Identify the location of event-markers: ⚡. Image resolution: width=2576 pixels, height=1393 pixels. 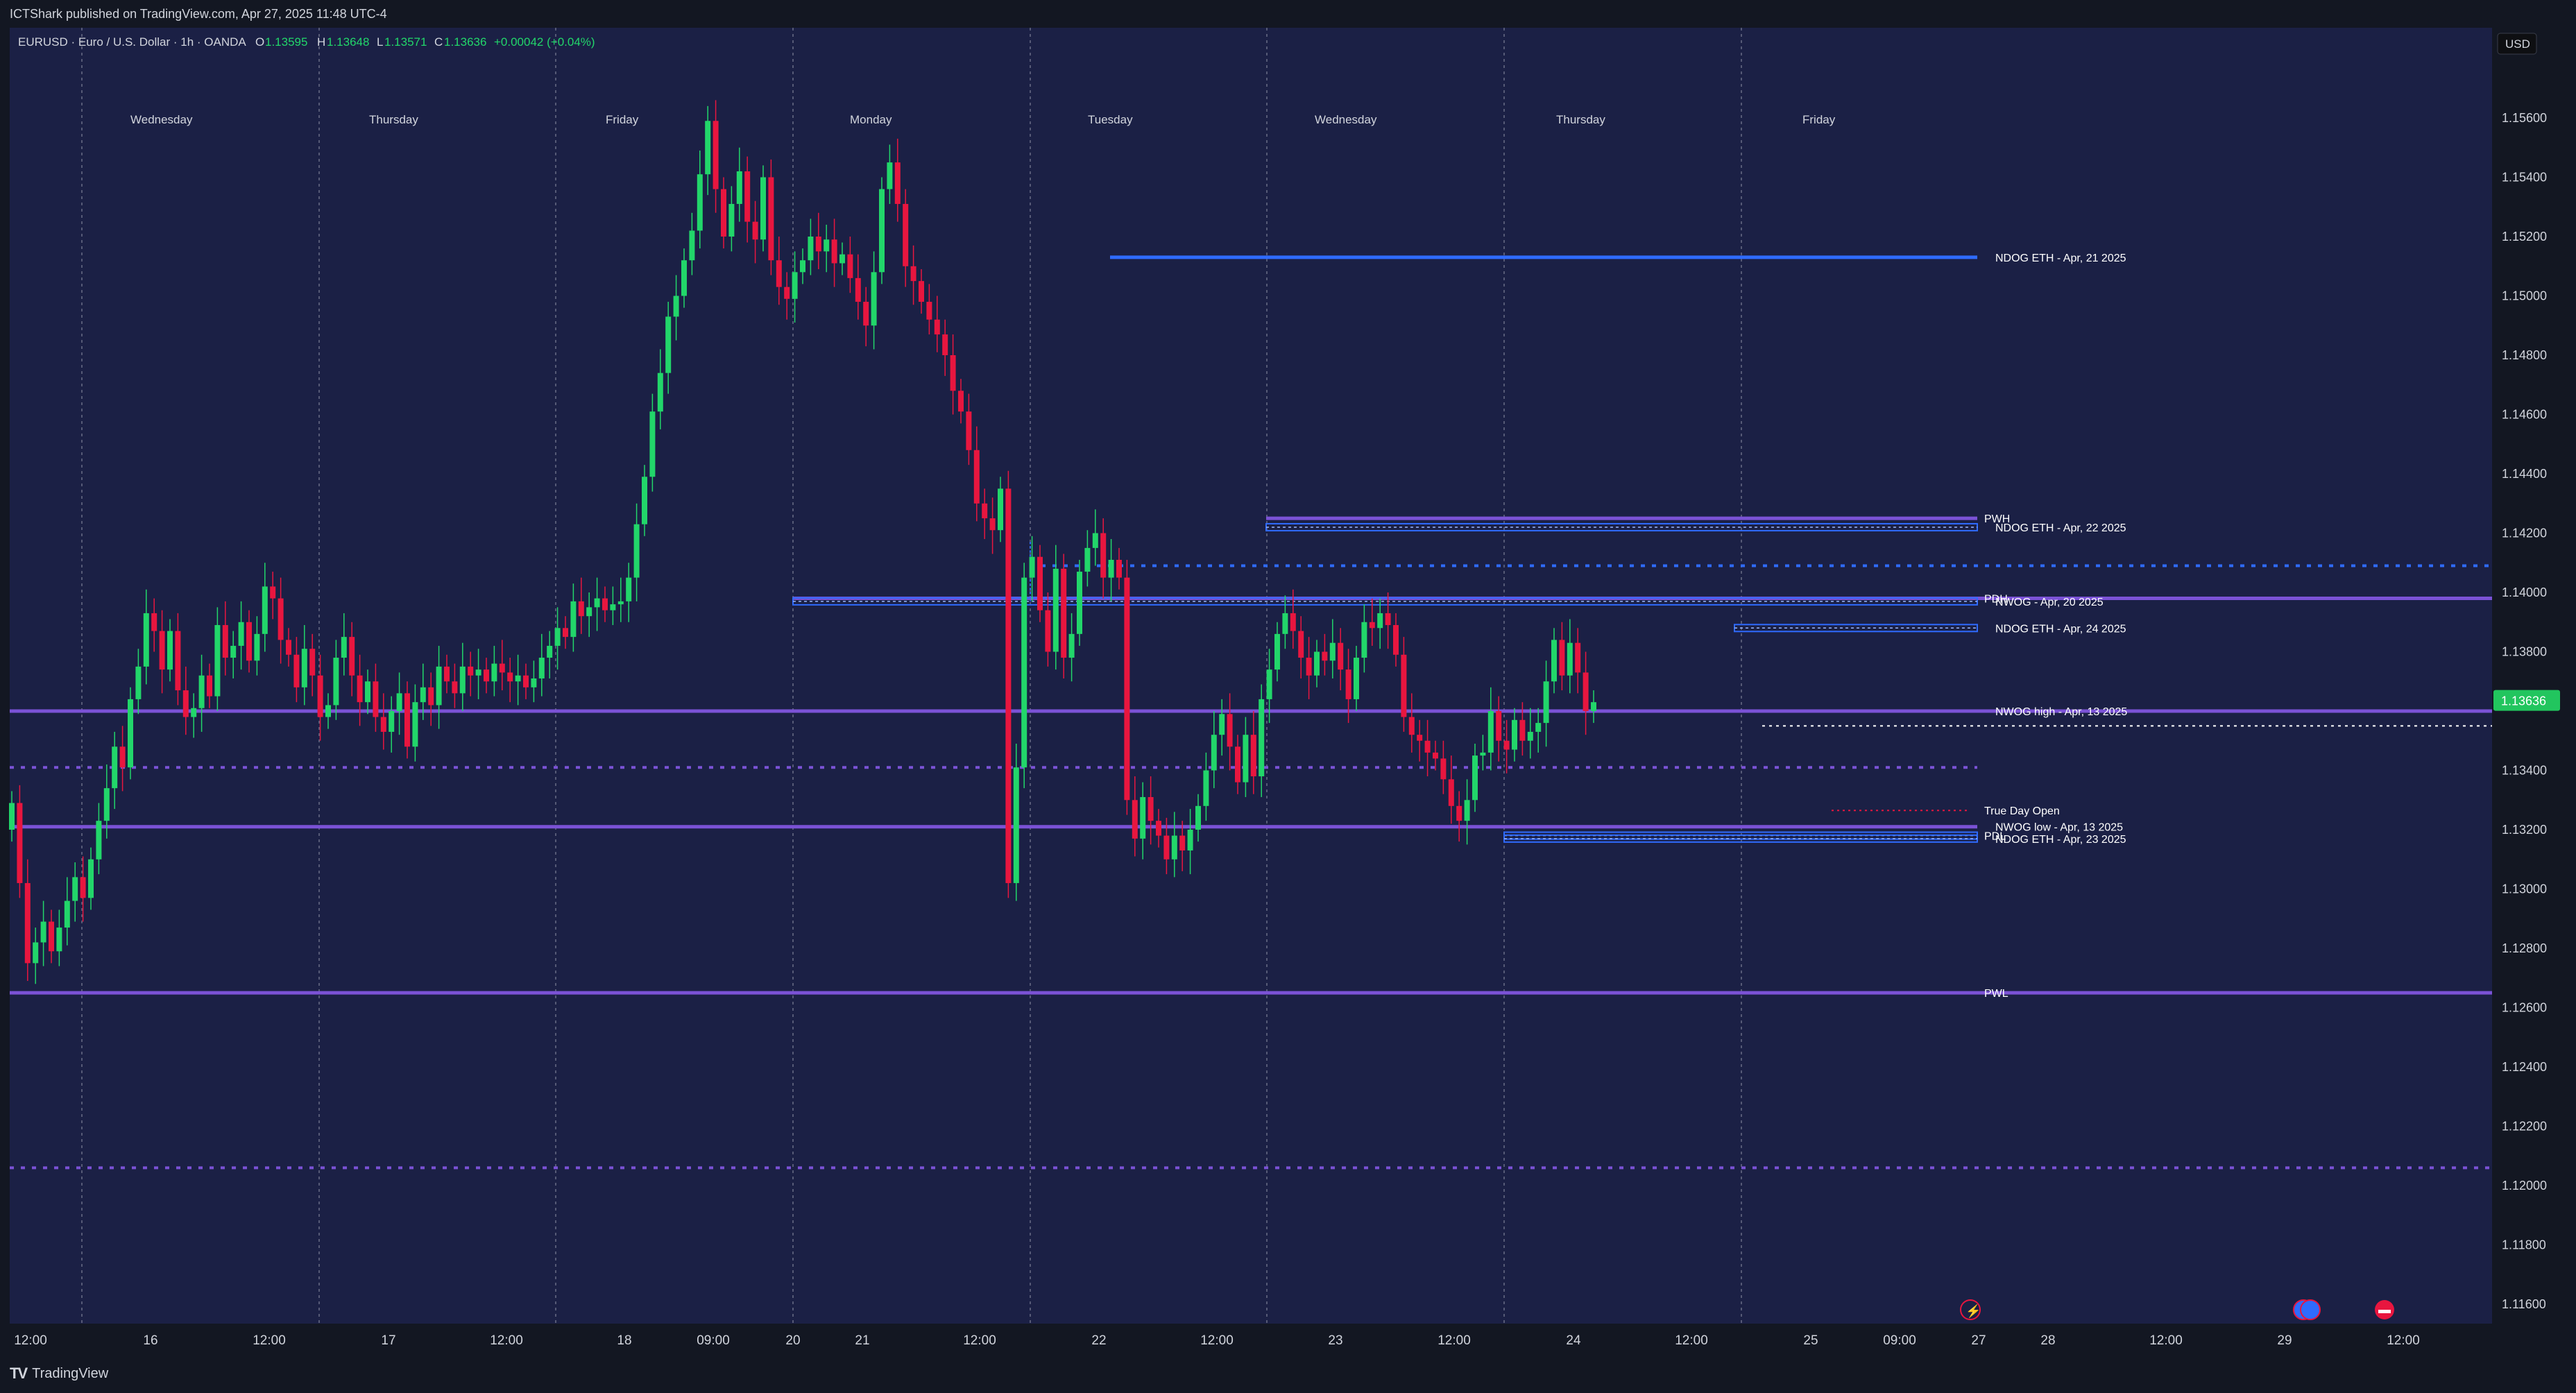
(2177, 1309).